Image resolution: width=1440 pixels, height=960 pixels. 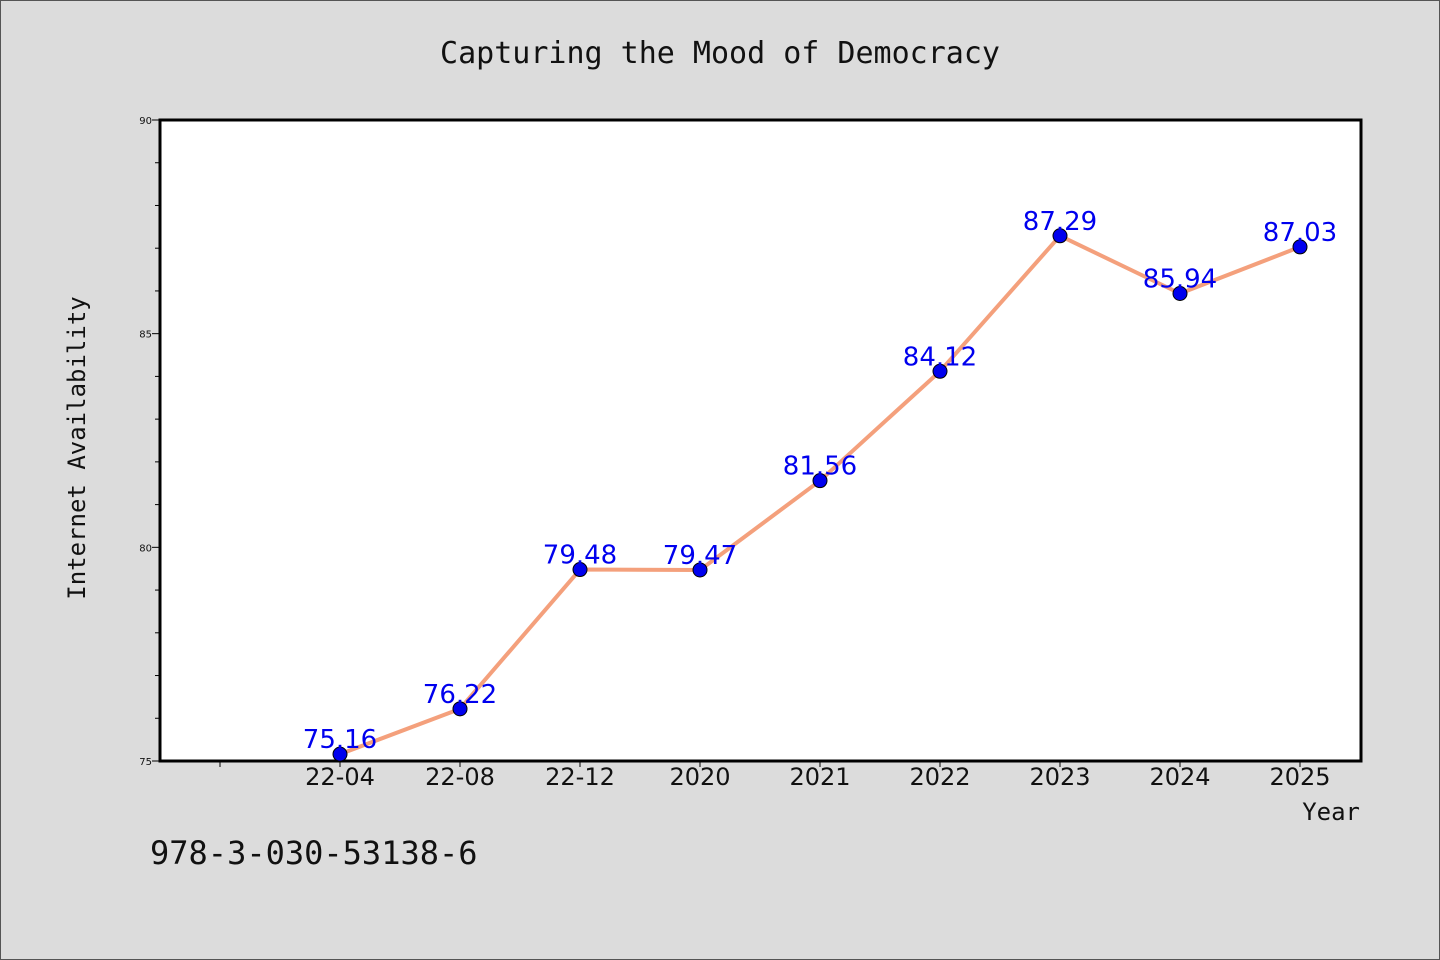 What do you see at coordinates (1299, 777) in the screenshot?
I see `x-tick-label: 2025` at bounding box center [1299, 777].